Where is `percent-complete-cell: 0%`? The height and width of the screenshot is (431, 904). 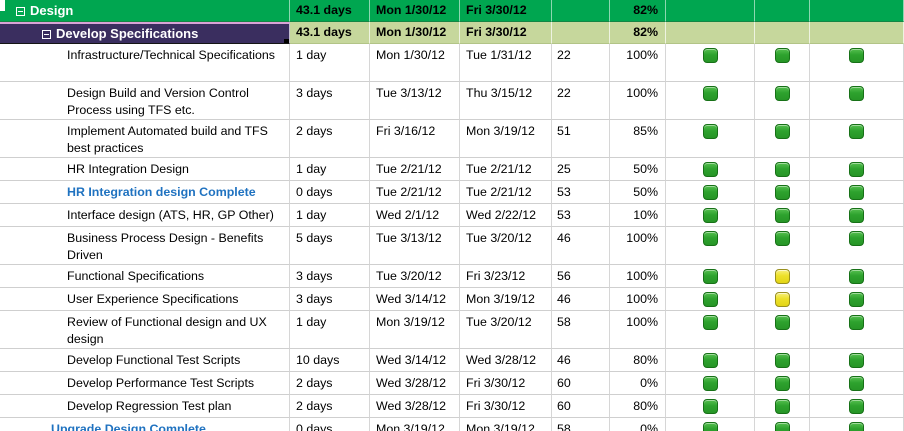 percent-complete-cell: 0% is located at coordinates (638, 383).